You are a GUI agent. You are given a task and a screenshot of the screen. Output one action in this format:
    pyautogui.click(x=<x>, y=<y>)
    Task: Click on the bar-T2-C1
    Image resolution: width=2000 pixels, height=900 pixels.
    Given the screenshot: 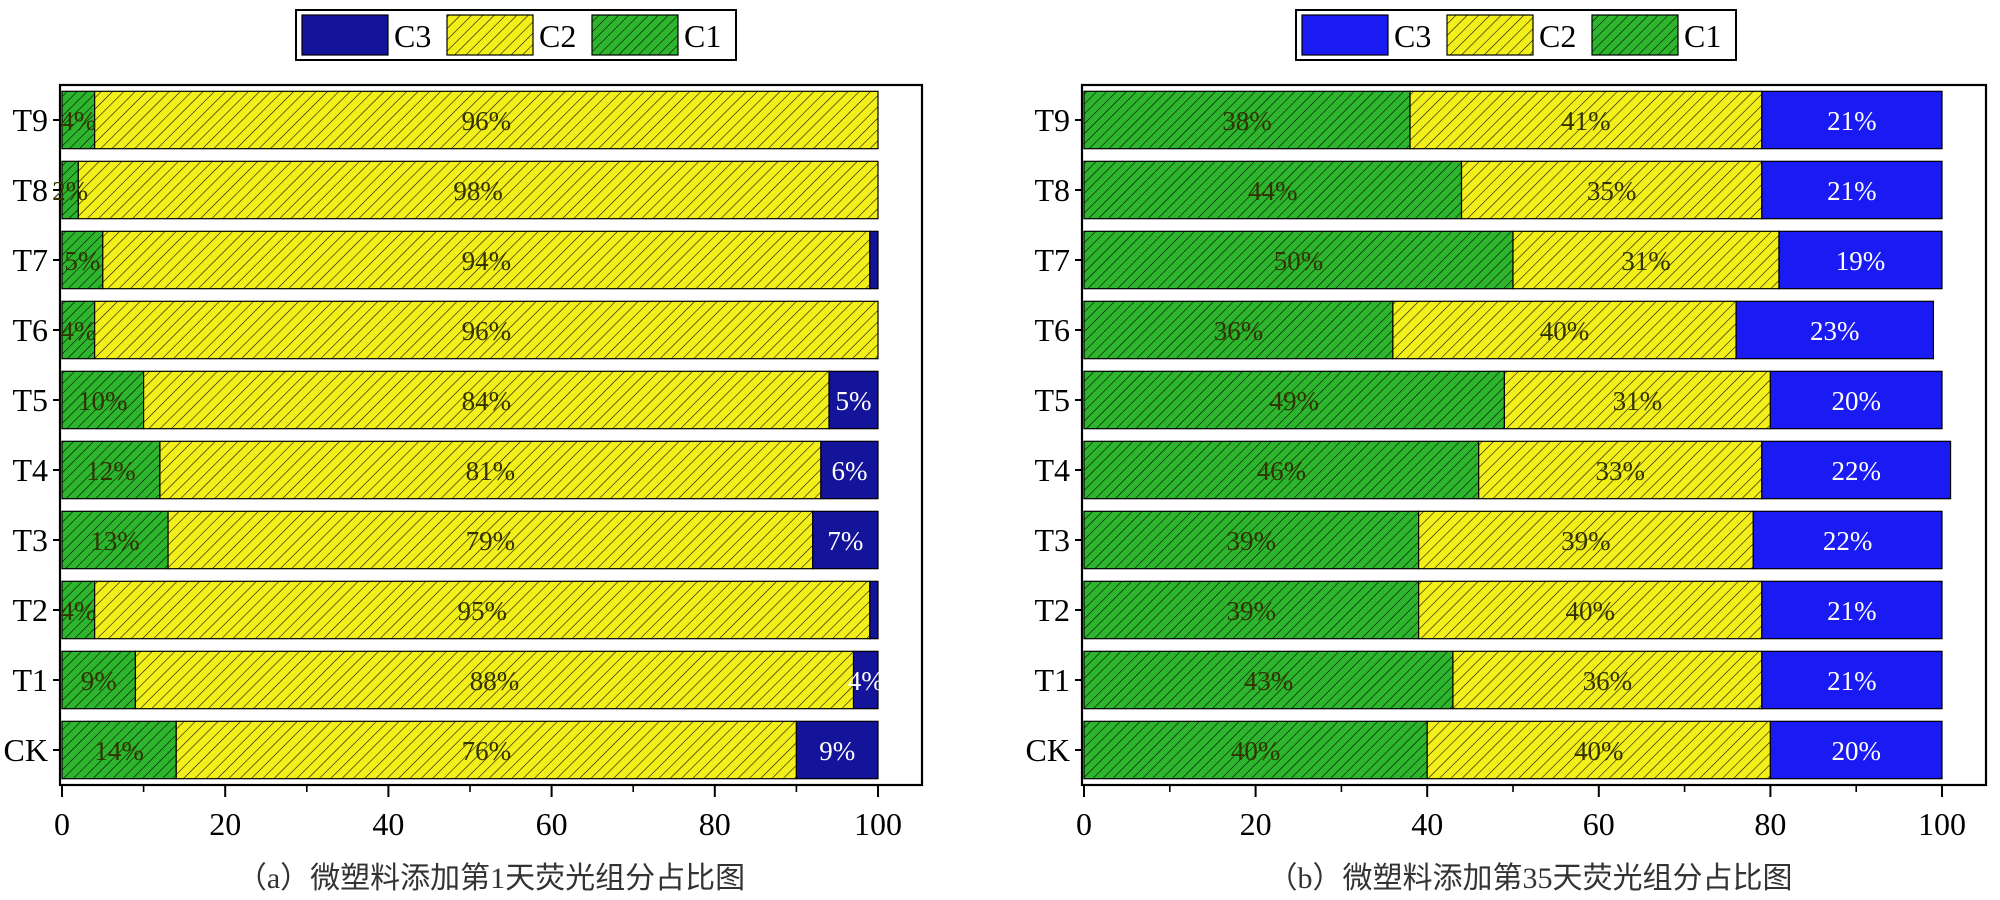 What is the action you would take?
    pyautogui.click(x=1251, y=610)
    